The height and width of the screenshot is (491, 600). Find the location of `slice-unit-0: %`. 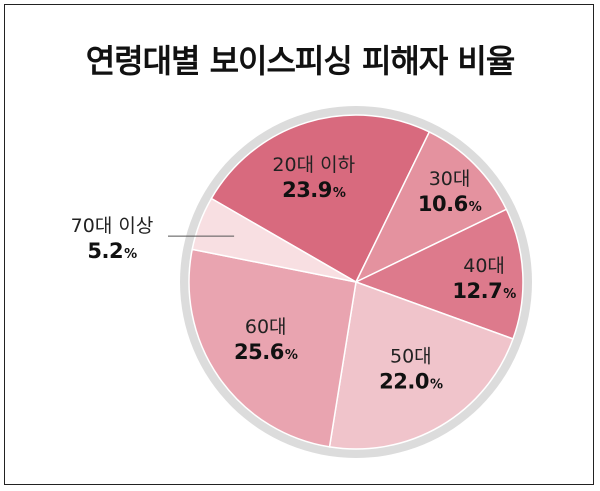

slice-unit-0: % is located at coordinates (339, 193).